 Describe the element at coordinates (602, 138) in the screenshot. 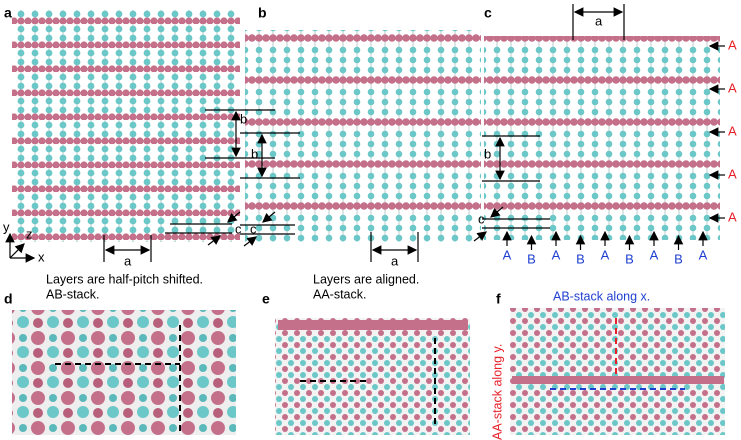

I see `lattice-c` at that location.